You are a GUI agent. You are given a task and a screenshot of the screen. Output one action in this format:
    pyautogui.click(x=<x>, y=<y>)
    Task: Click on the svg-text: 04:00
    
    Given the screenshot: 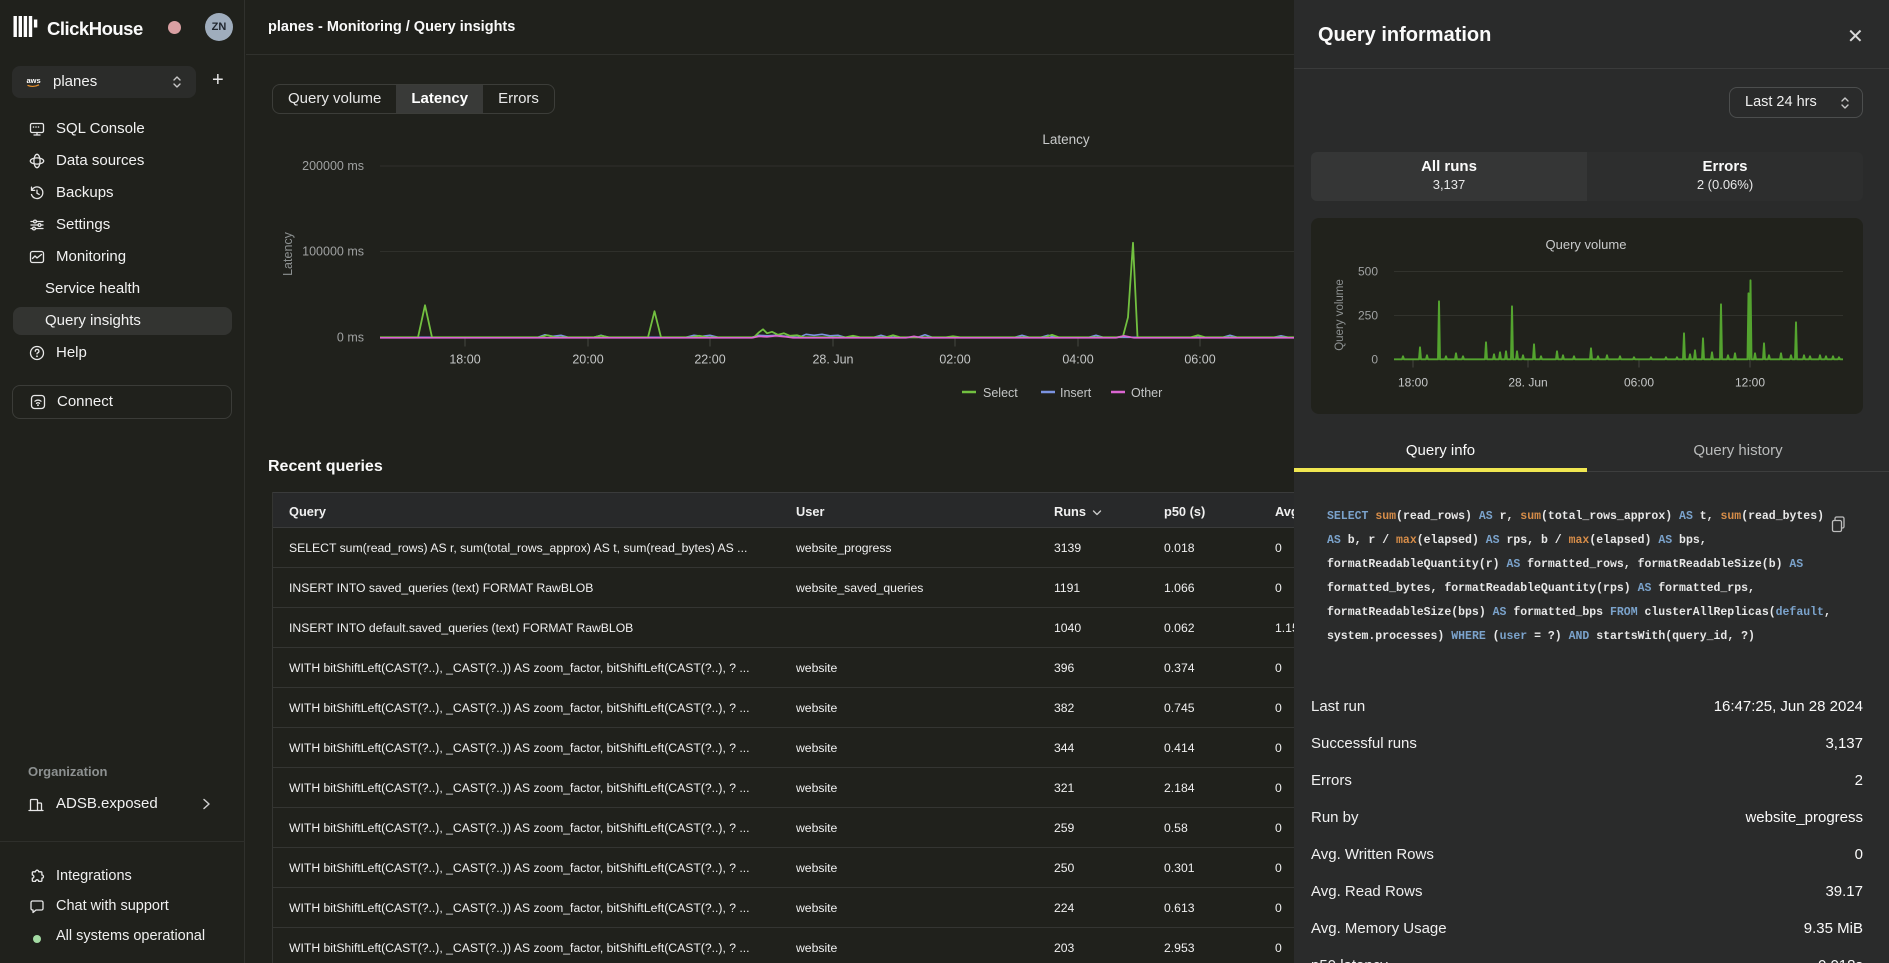 What is the action you would take?
    pyautogui.click(x=1077, y=360)
    